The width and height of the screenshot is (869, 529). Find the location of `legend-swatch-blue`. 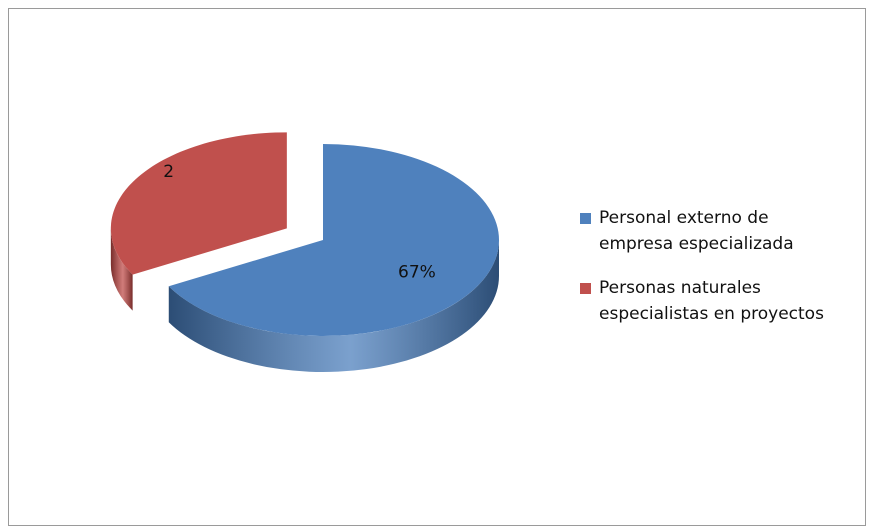

legend-swatch-blue is located at coordinates (585, 218).